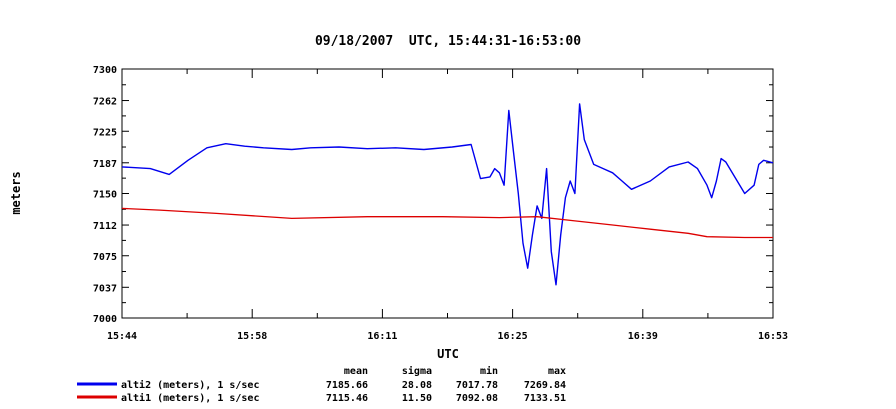 This screenshot has width=896, height=409. Describe the element at coordinates (477, 398) in the screenshot. I see `stats-value: 7092.08` at that location.